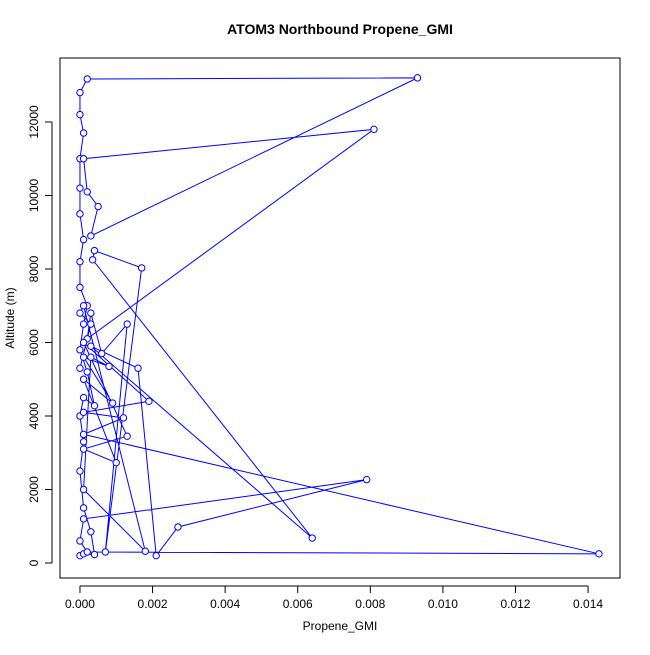 This screenshot has height=655, width=650. What do you see at coordinates (34, 122) in the screenshot?
I see `y-tick-label: 12000` at bounding box center [34, 122].